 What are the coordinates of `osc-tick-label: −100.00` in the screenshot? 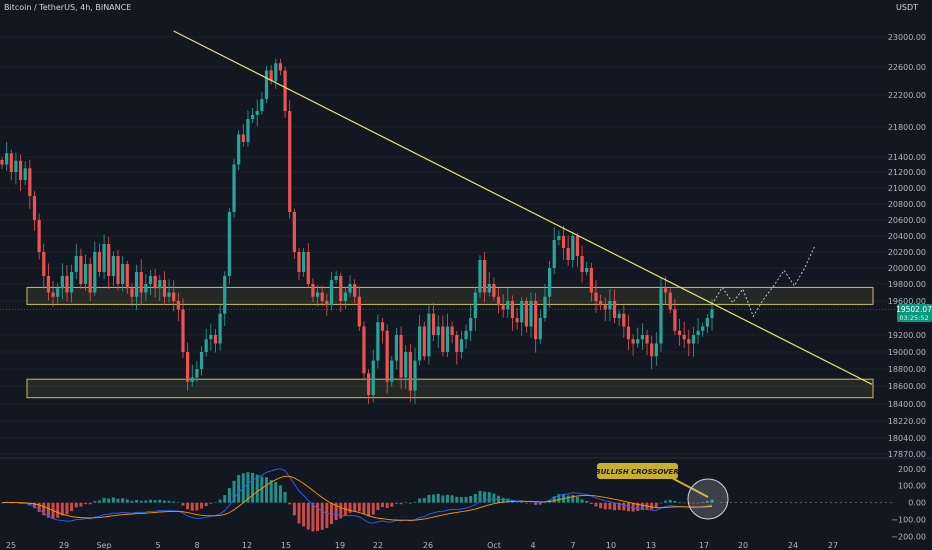 It's located at (908, 520).